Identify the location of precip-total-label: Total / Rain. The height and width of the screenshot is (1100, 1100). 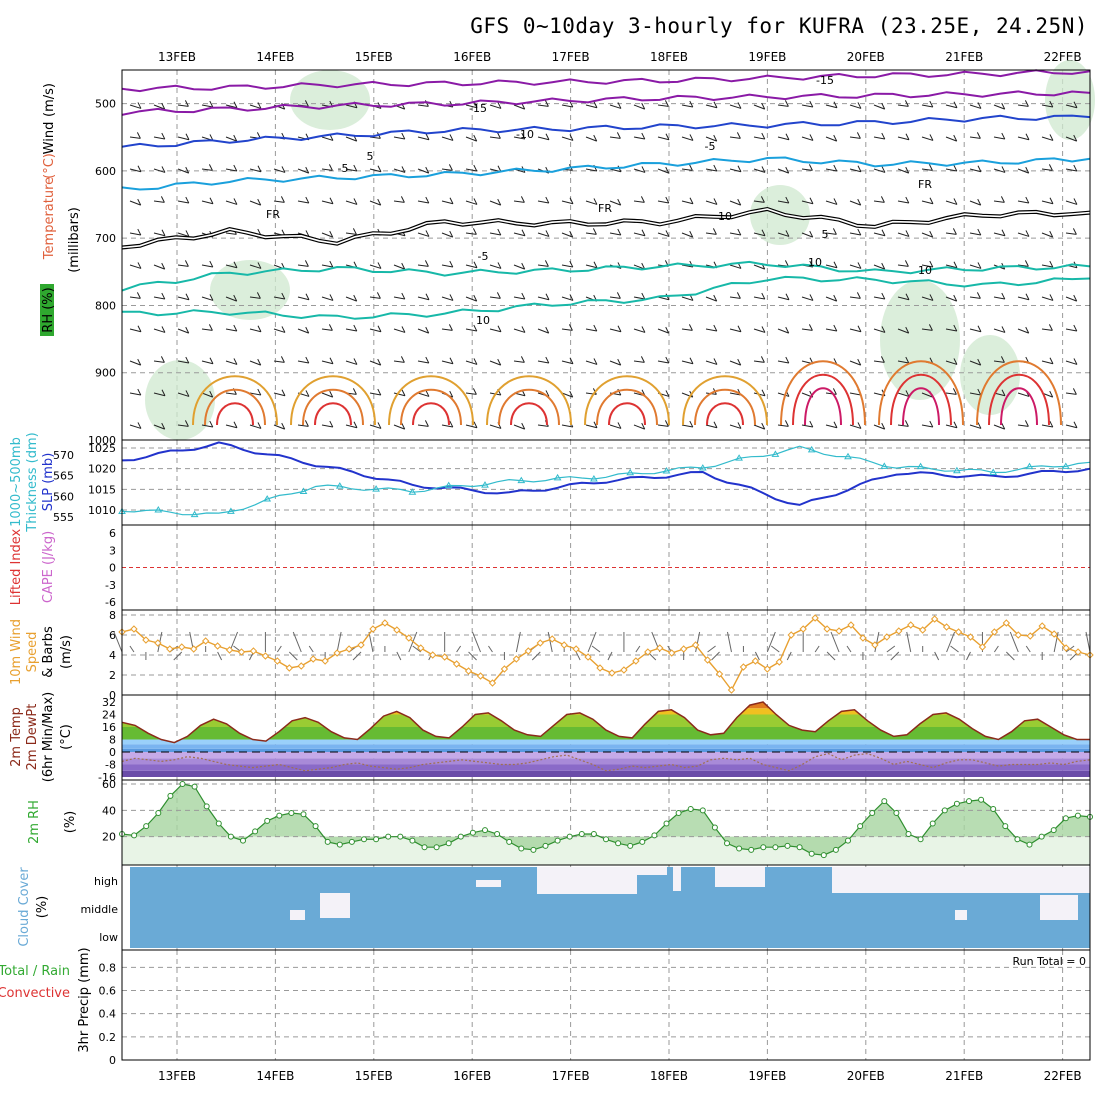
(35, 971).